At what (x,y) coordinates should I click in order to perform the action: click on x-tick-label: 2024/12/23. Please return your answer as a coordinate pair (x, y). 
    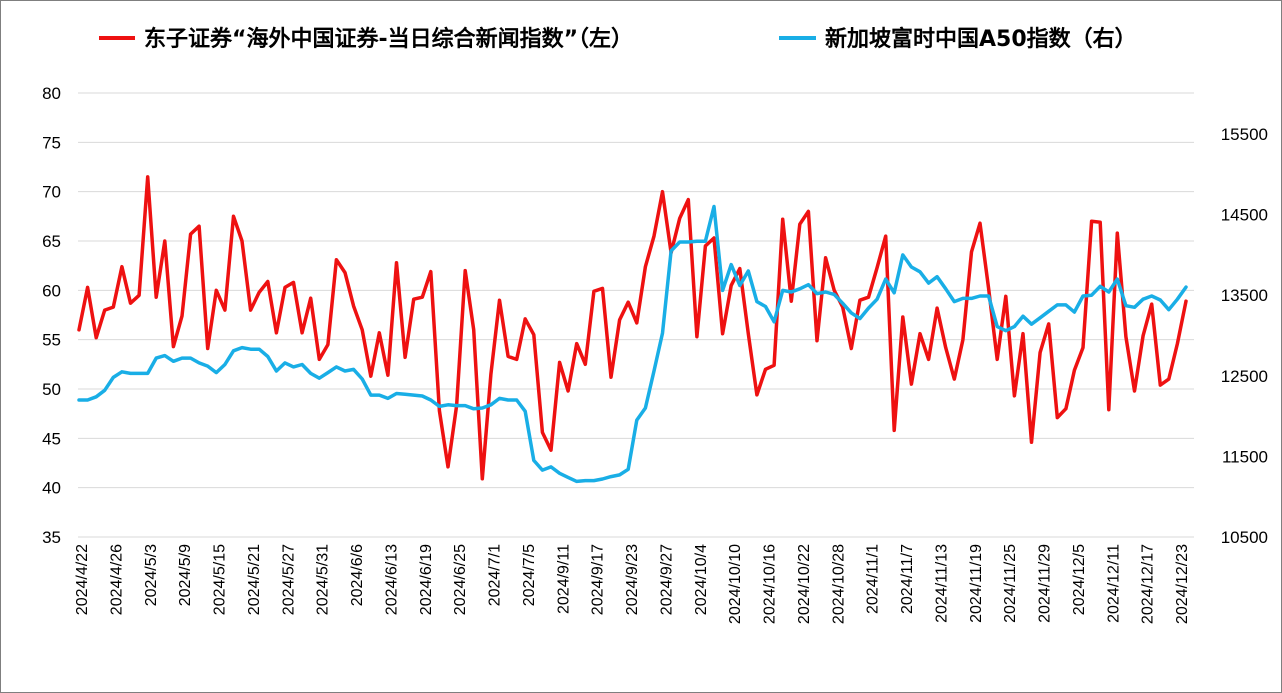
    Looking at the image, I should click on (1182, 584).